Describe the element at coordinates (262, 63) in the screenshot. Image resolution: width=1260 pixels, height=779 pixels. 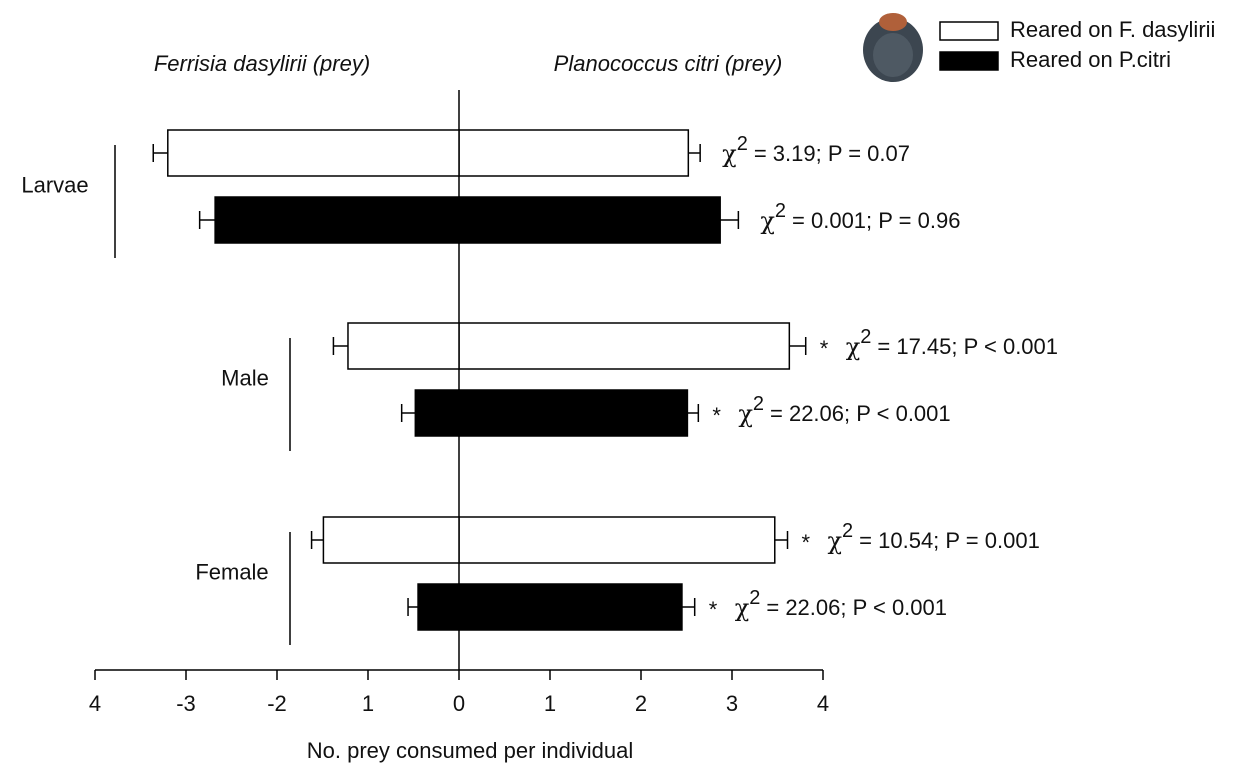
I see `left-header: Ferrisia dasylirii (prey)` at that location.